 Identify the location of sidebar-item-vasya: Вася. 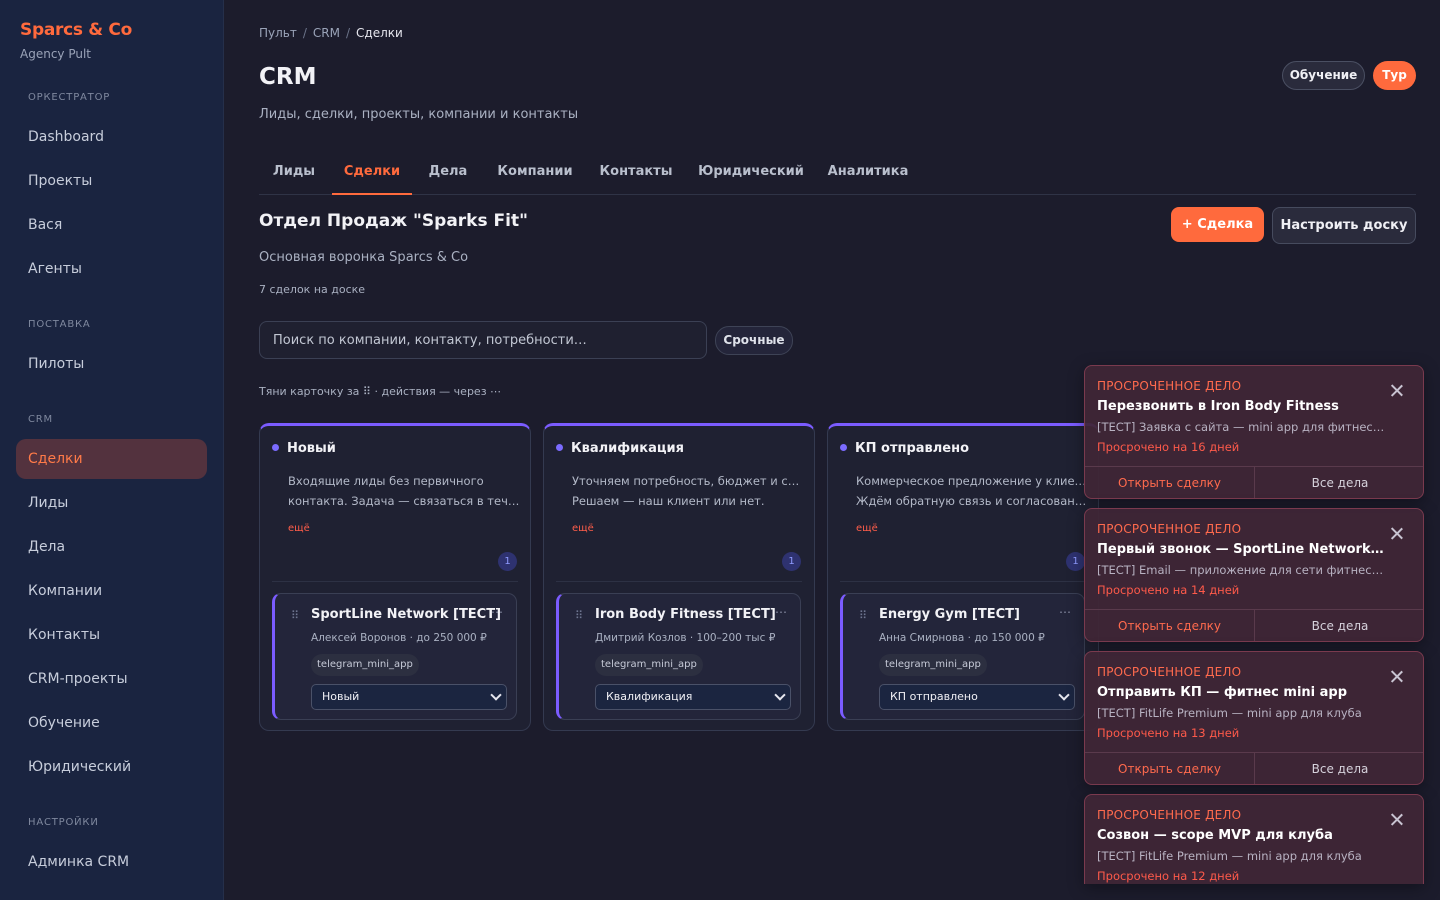
(45, 225).